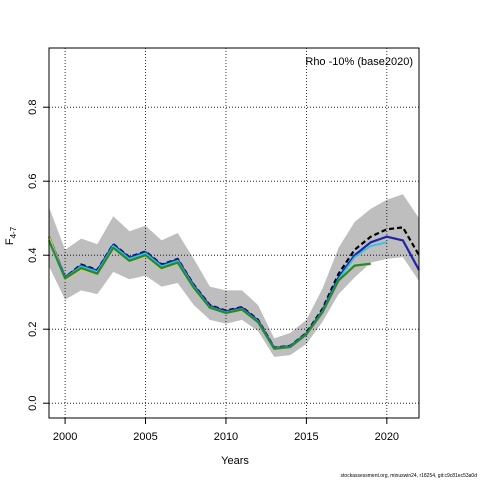  I want to click on y-axis-title: F4-7, so click(11, 235).